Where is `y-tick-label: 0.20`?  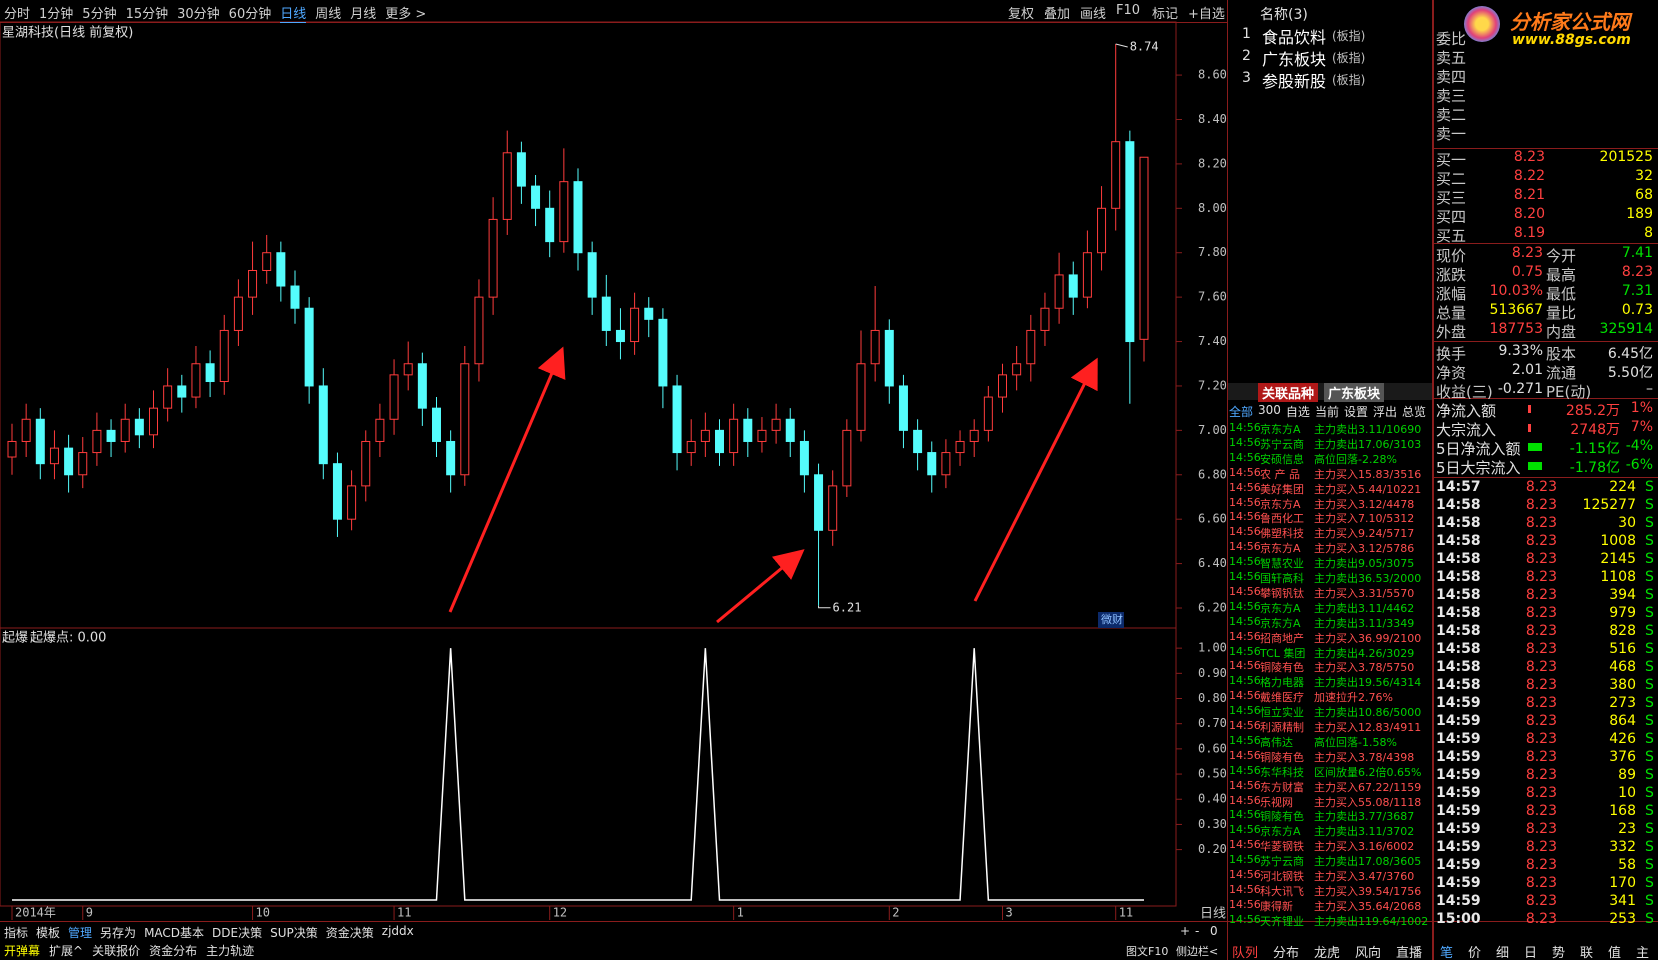
y-tick-label: 0.20 is located at coordinates (1212, 849).